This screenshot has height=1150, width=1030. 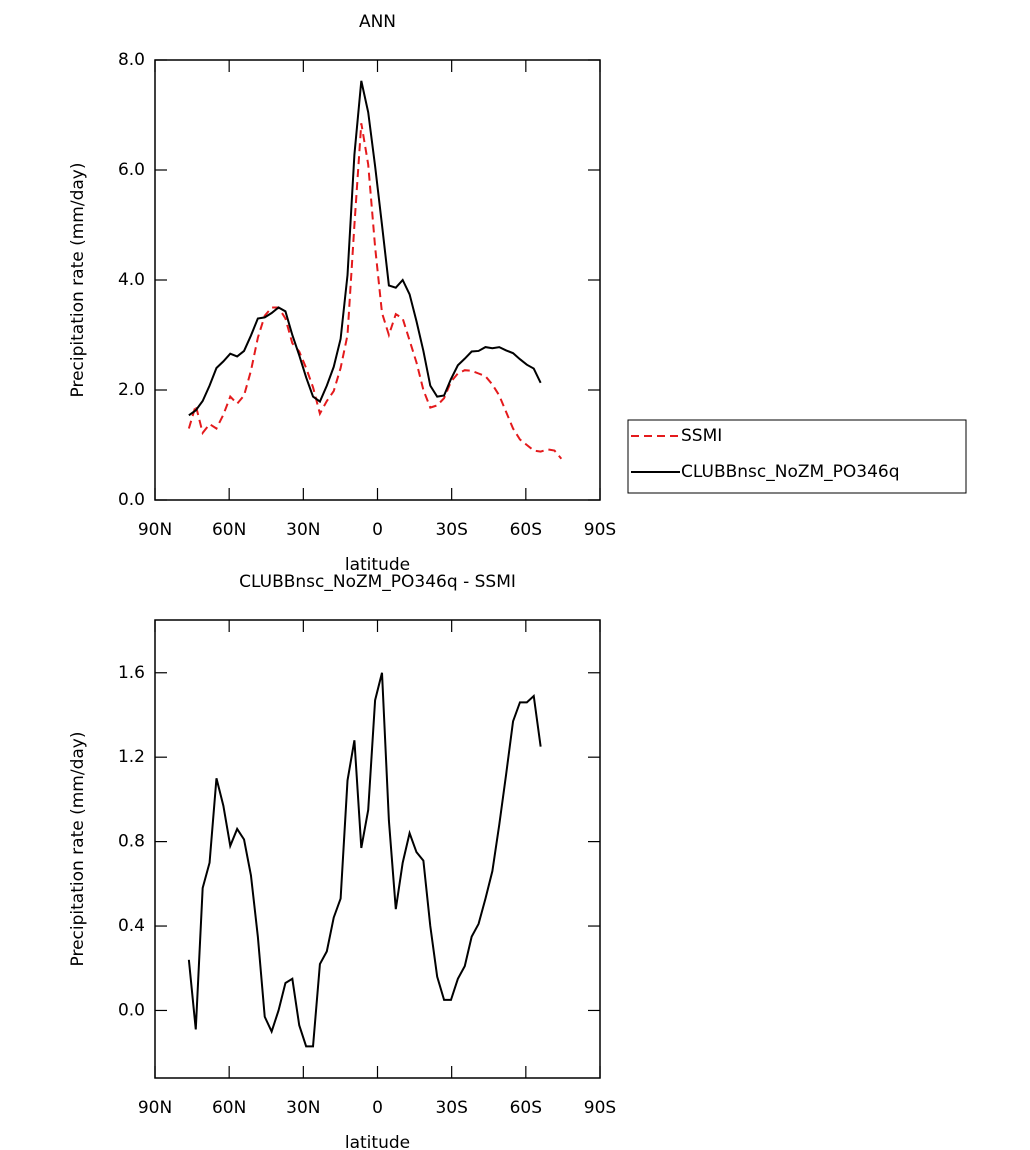 What do you see at coordinates (131, 757) in the screenshot?
I see `y-tick-label: 1.2` at bounding box center [131, 757].